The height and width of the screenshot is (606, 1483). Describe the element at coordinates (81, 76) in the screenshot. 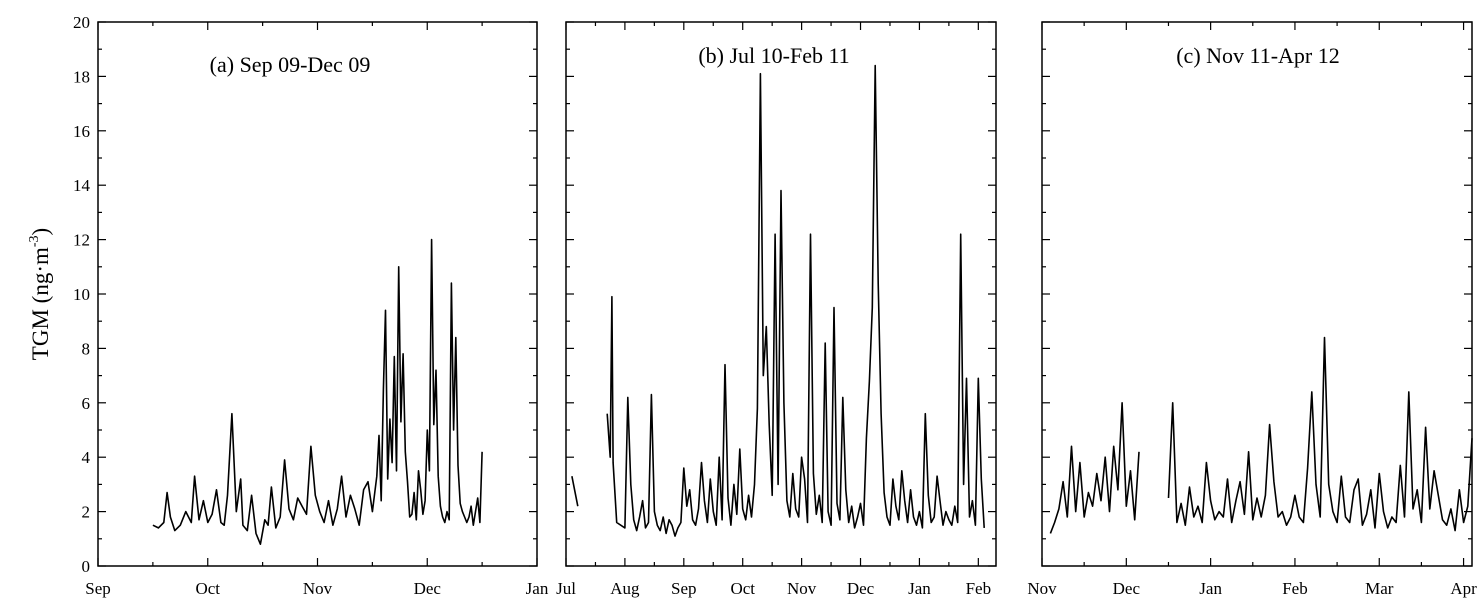

I see `y-tick-label: 18` at that location.